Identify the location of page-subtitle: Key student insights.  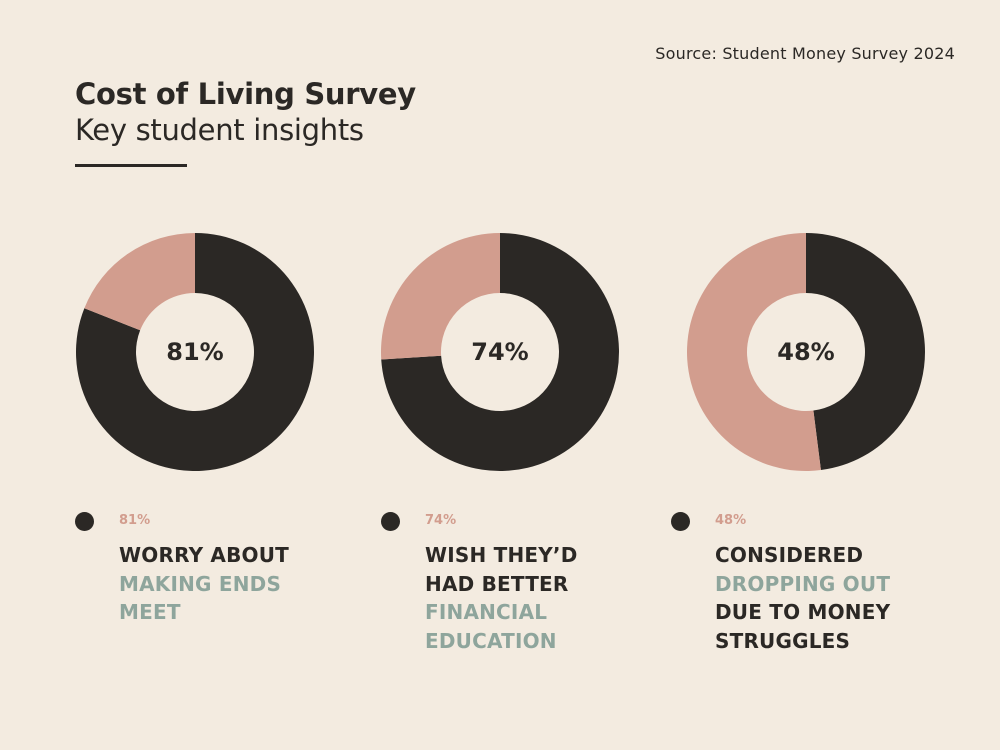
(219, 130).